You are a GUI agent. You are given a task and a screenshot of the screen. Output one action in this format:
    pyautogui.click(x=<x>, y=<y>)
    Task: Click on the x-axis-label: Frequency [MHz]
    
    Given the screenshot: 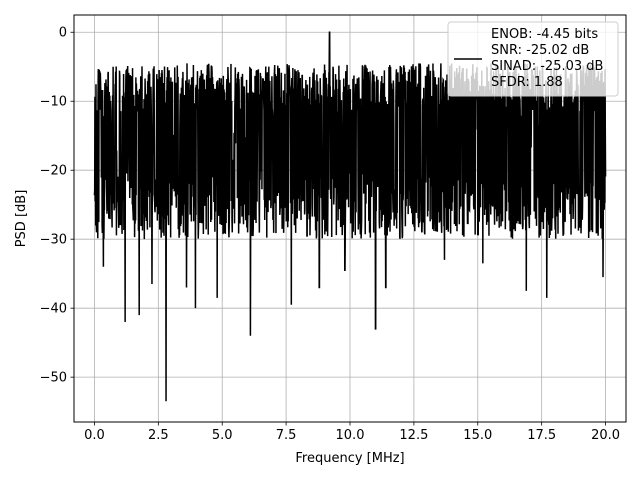 What is the action you would take?
    pyautogui.click(x=349, y=458)
    